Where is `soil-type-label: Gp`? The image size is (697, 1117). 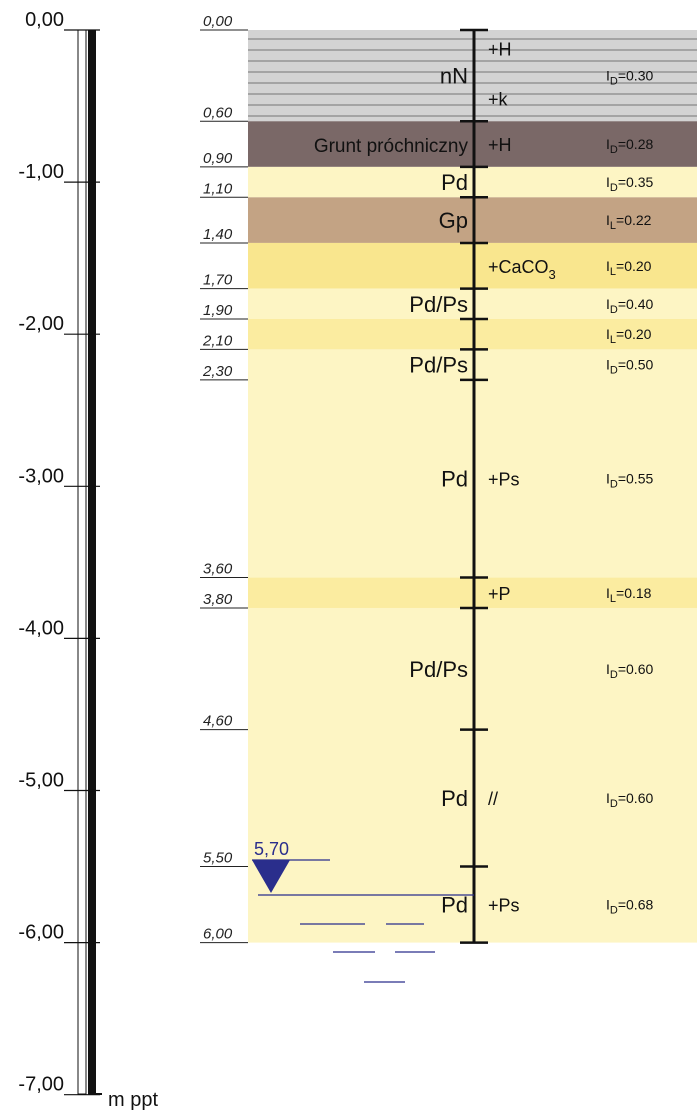
soil-type-label: Gp is located at coordinates (453, 220).